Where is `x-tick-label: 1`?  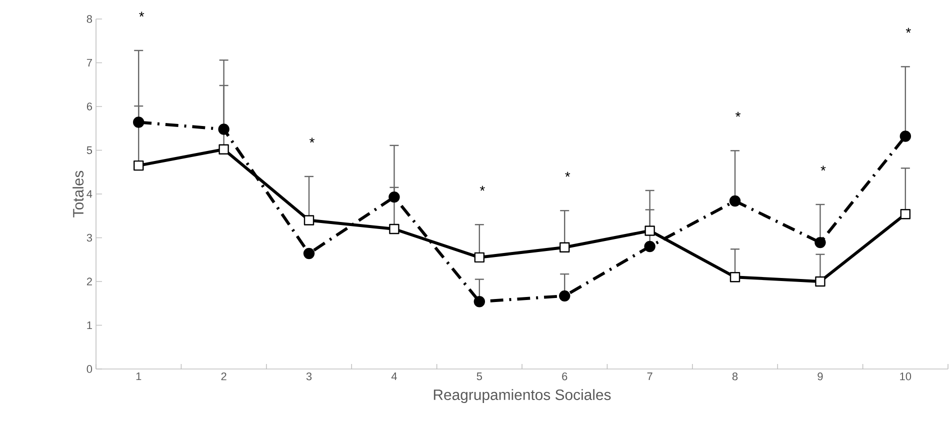 x-tick-label: 1 is located at coordinates (139, 376).